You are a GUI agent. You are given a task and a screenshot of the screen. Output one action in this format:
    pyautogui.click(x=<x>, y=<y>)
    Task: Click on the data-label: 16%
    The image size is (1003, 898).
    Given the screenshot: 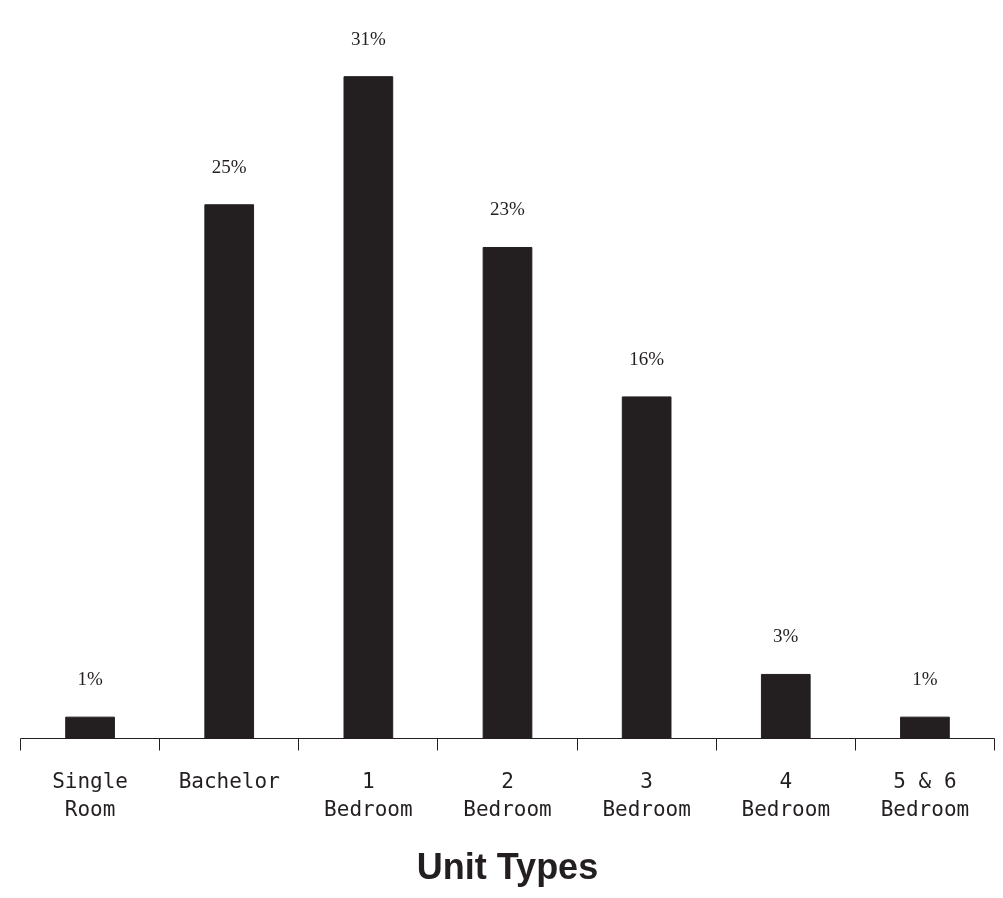 What is the action you would take?
    pyautogui.click(x=647, y=358)
    